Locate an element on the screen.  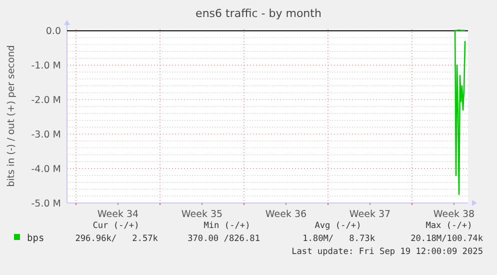
y-axis-title: bits in (-) / out (+) per second is located at coordinates (11, 116).